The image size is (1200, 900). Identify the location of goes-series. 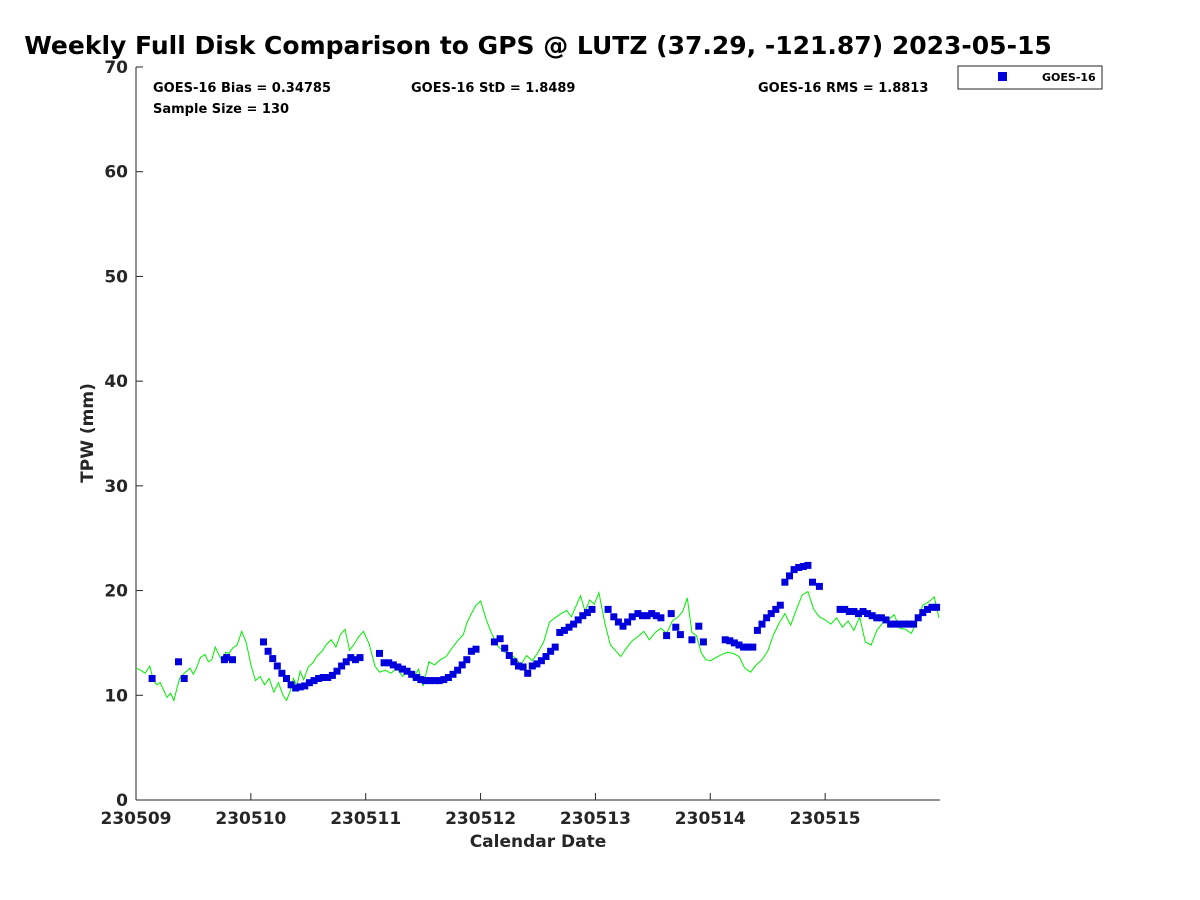
(544, 626).